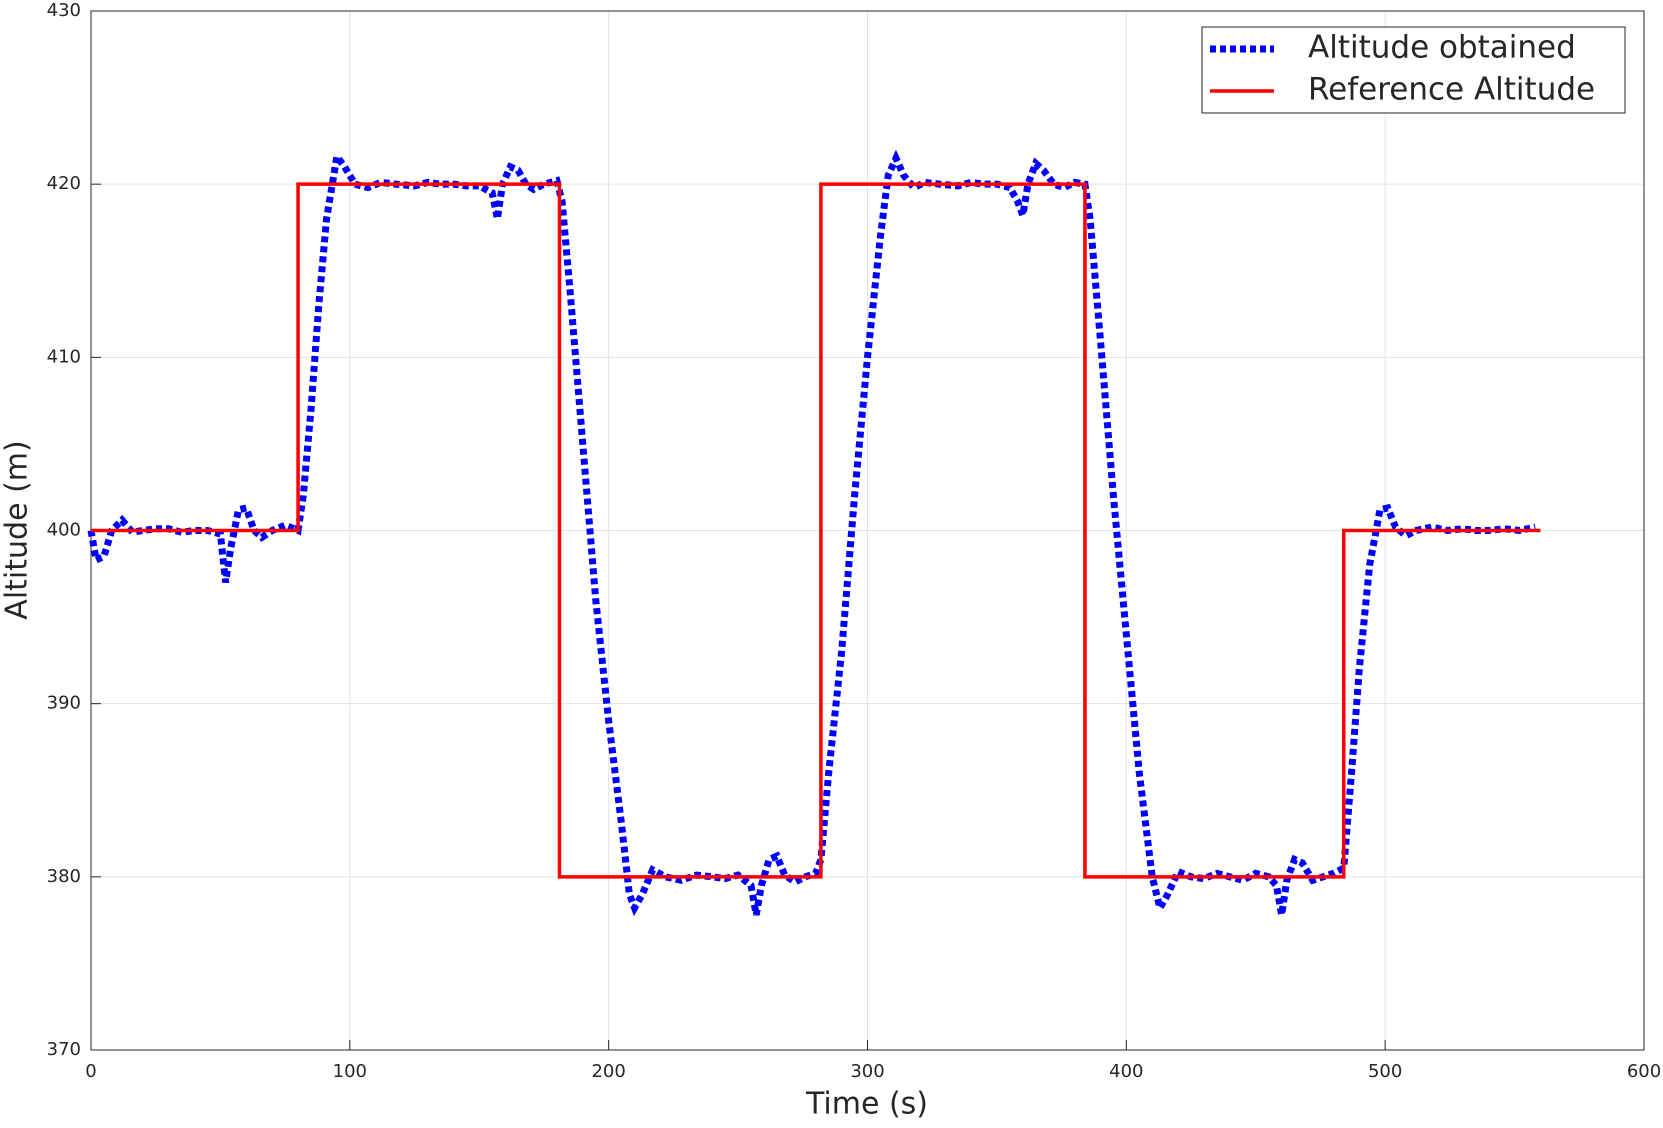 The image size is (1663, 1128). I want to click on y-axis-label: Altitude (m), so click(17, 529).